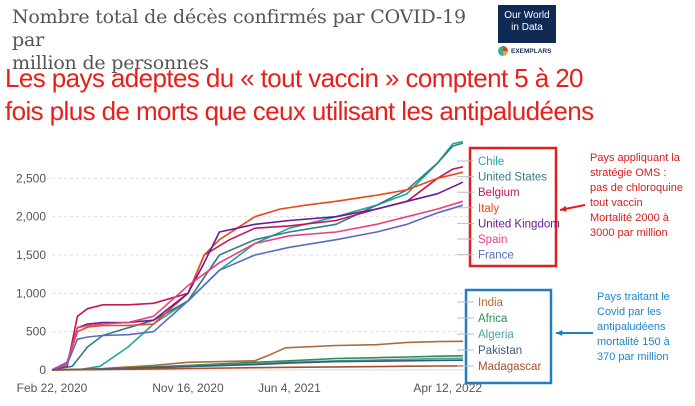  Describe the element at coordinates (496, 335) in the screenshot. I see `legend-label: Algeria` at that location.